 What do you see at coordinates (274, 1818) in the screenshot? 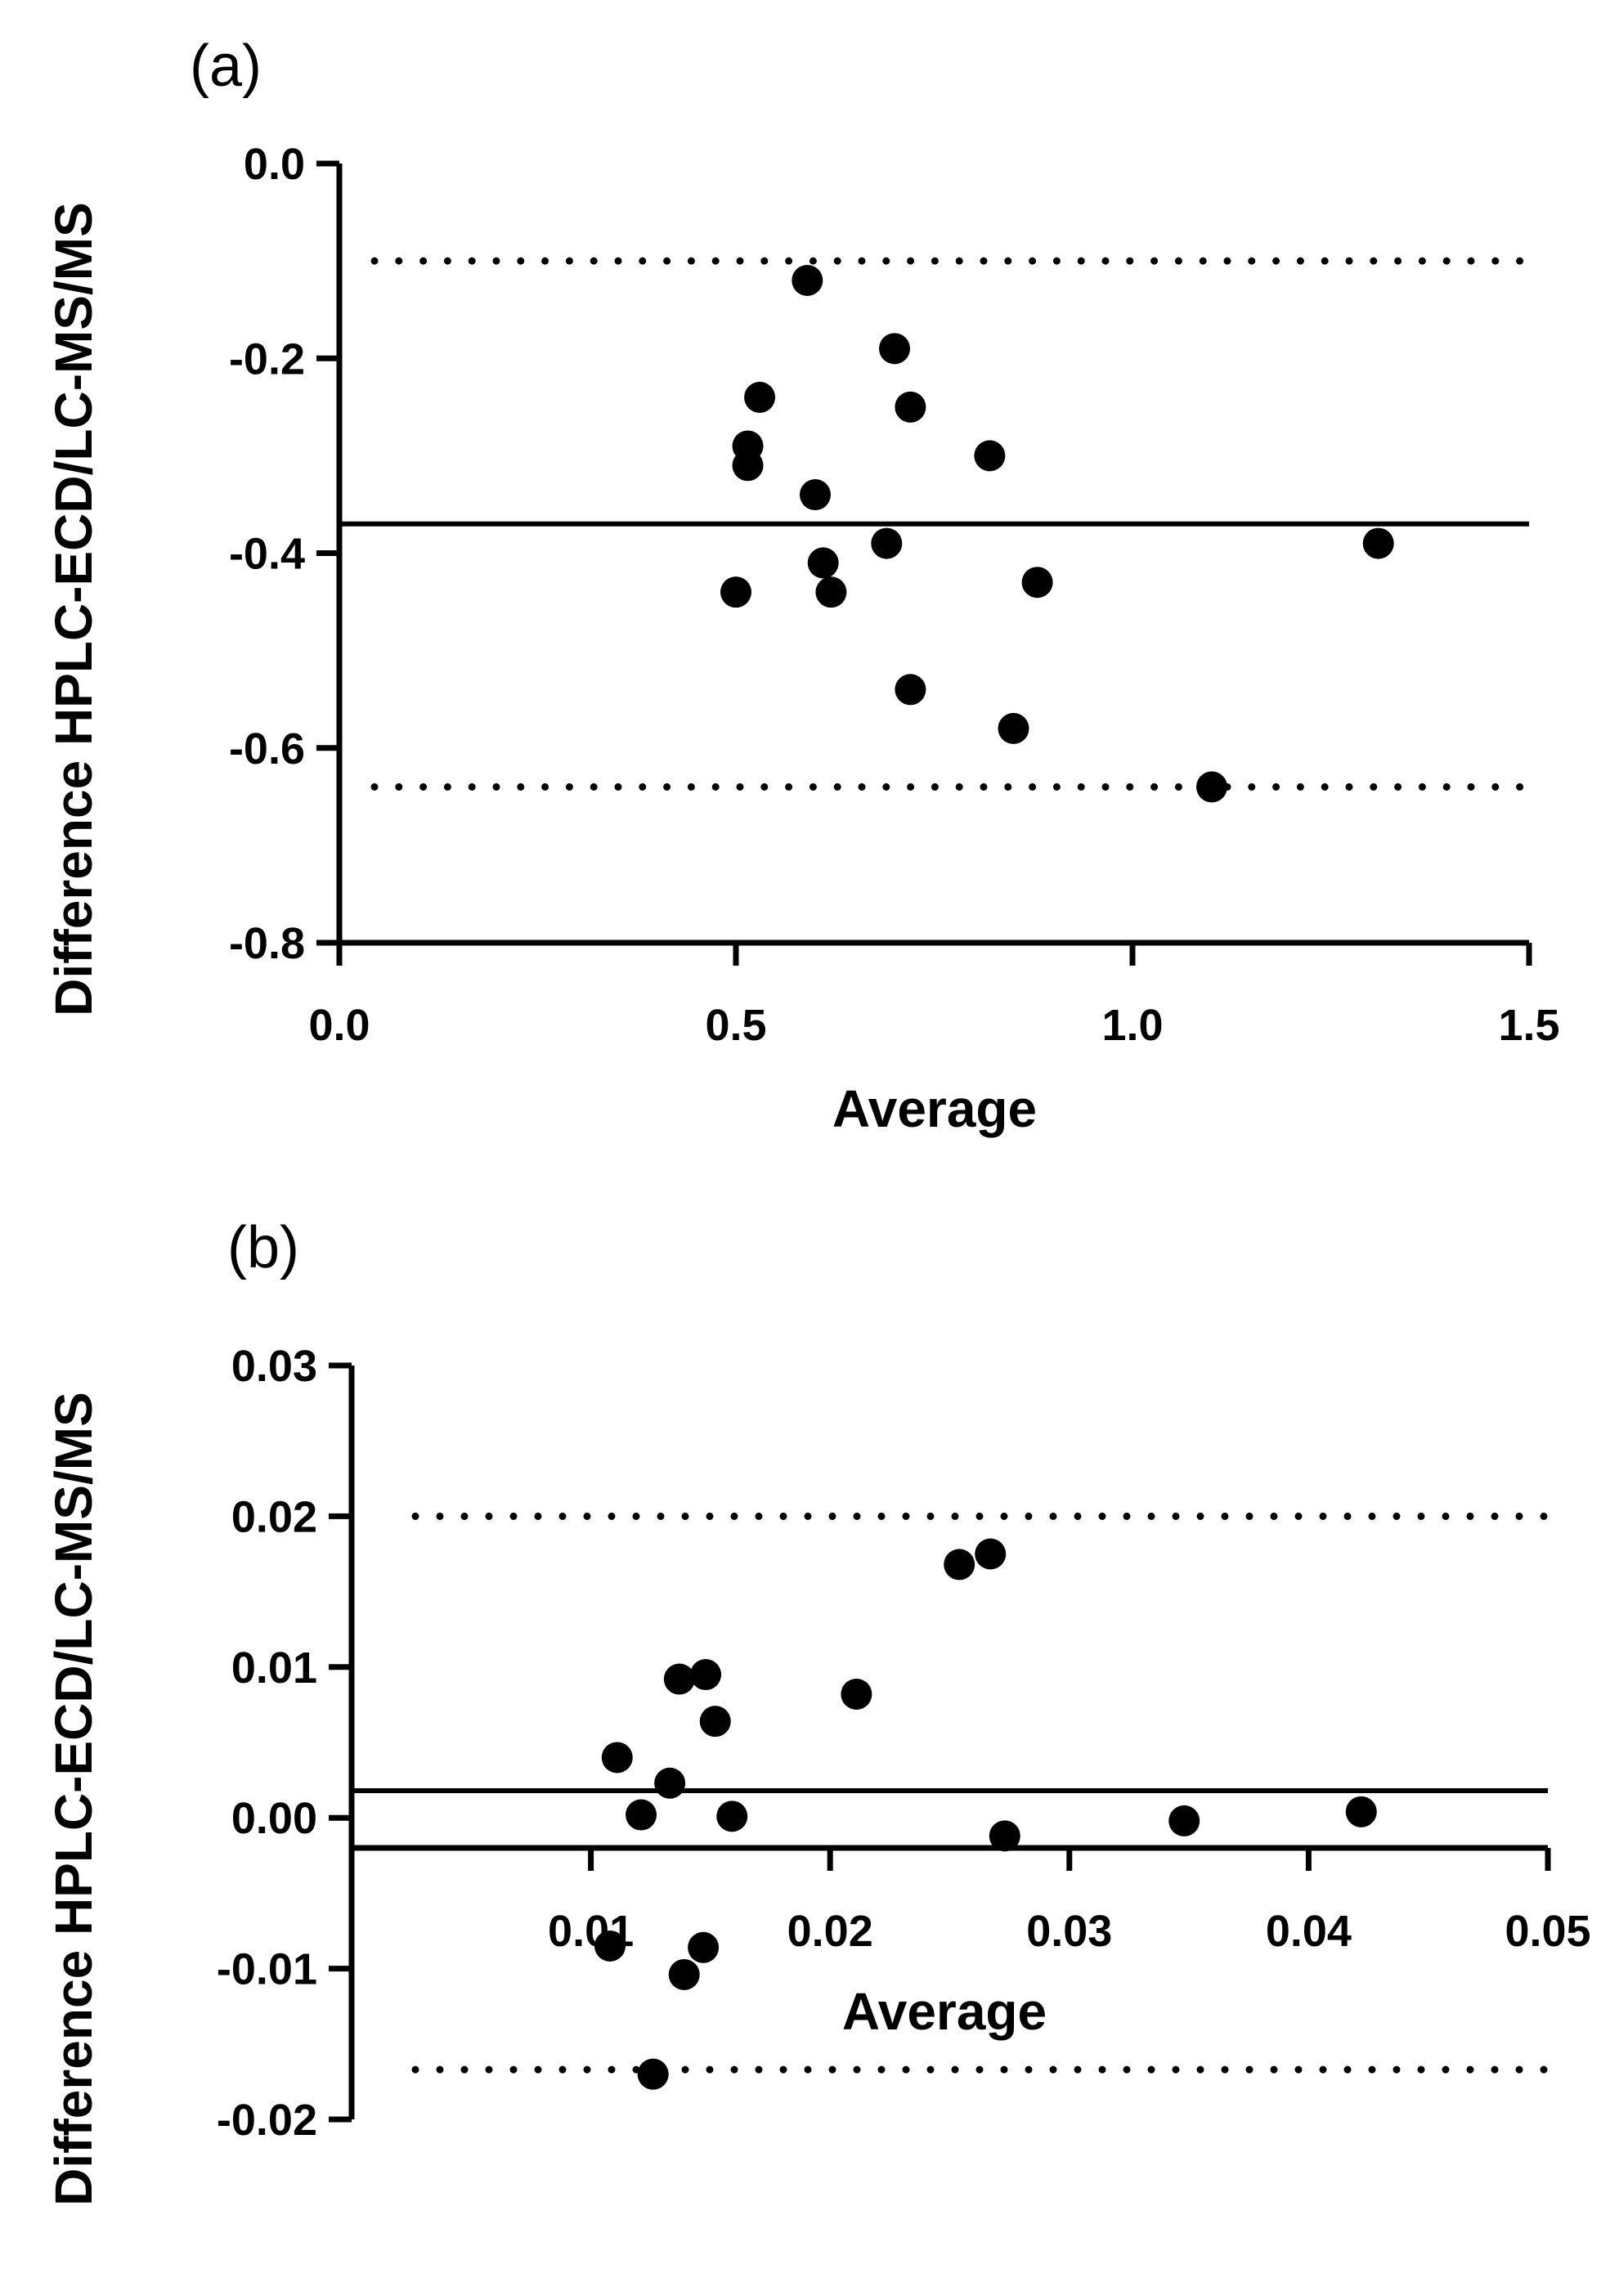
I see `y-tick-label: 0.00` at bounding box center [274, 1818].